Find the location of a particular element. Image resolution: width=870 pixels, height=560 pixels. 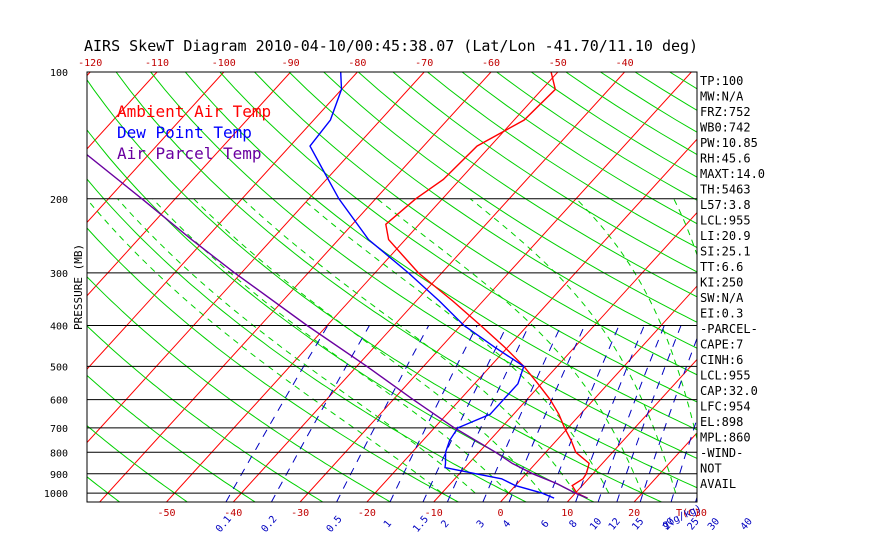

mixing-ratio-tick-label: 0.5 is located at coordinates (335, 524).